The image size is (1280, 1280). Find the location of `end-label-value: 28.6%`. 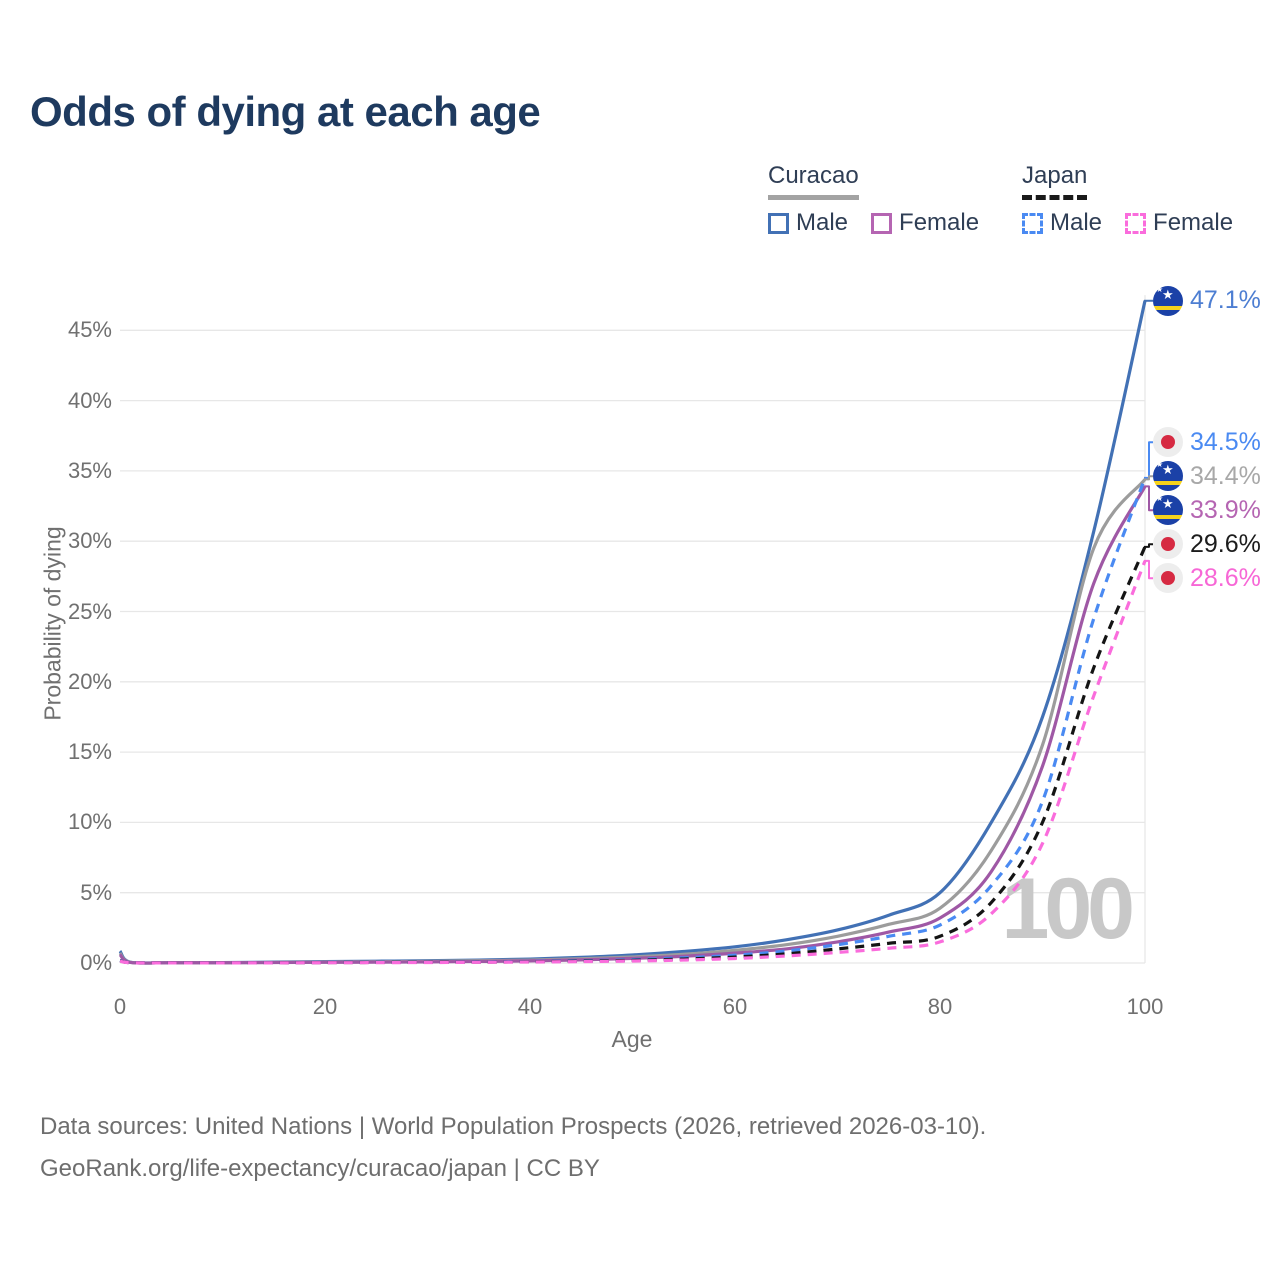

end-label-value: 28.6% is located at coordinates (1225, 577).